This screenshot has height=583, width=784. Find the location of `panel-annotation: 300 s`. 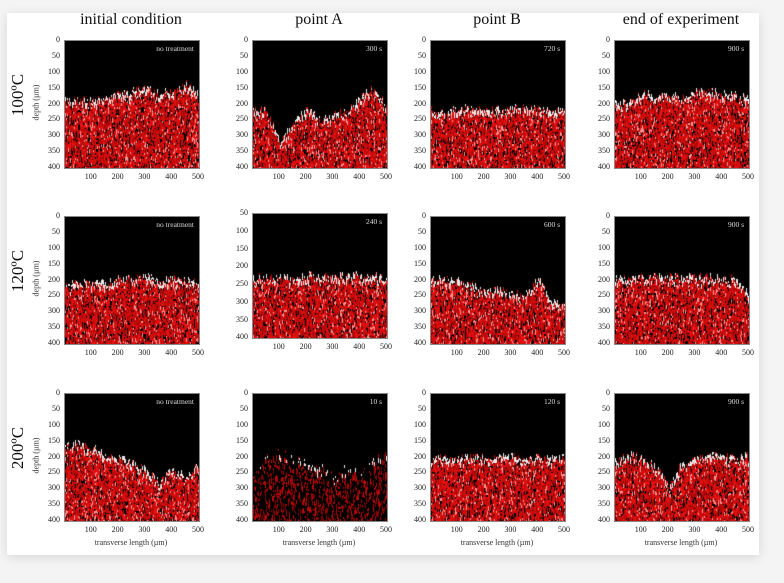

panel-annotation: 300 s is located at coordinates (373, 48).